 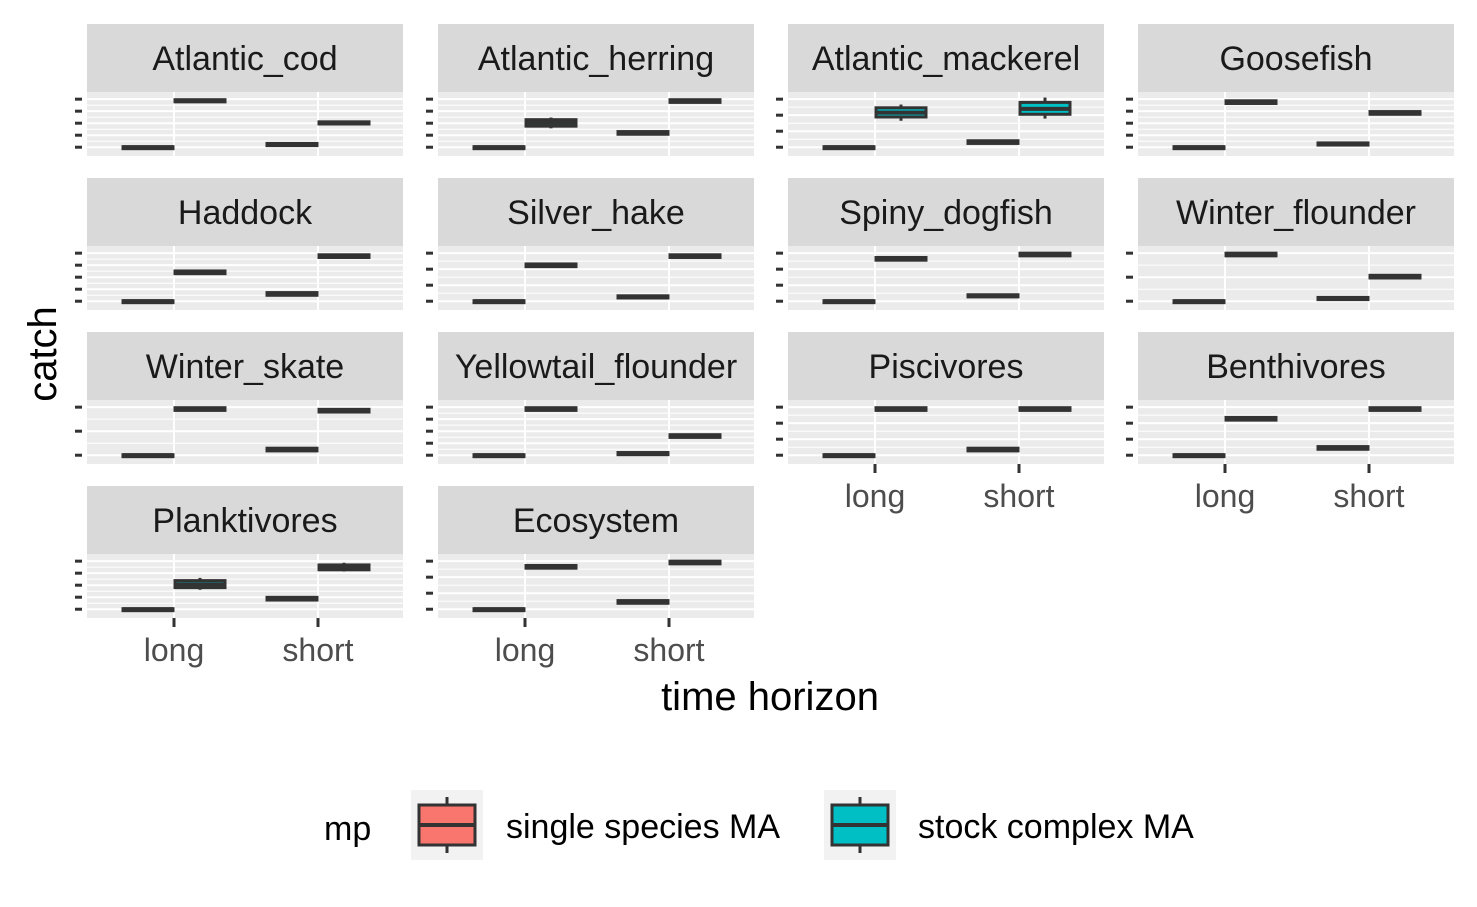 I want to click on facet-panel: Atlantic_mackerel, so click(x=940, y=90).